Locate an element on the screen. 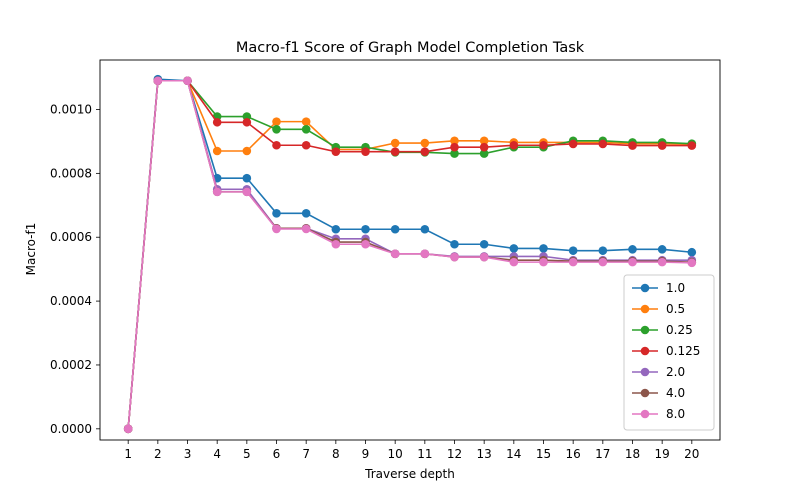 The width and height of the screenshot is (800, 500). y-tick-label: 0.0004 is located at coordinates (71, 301).